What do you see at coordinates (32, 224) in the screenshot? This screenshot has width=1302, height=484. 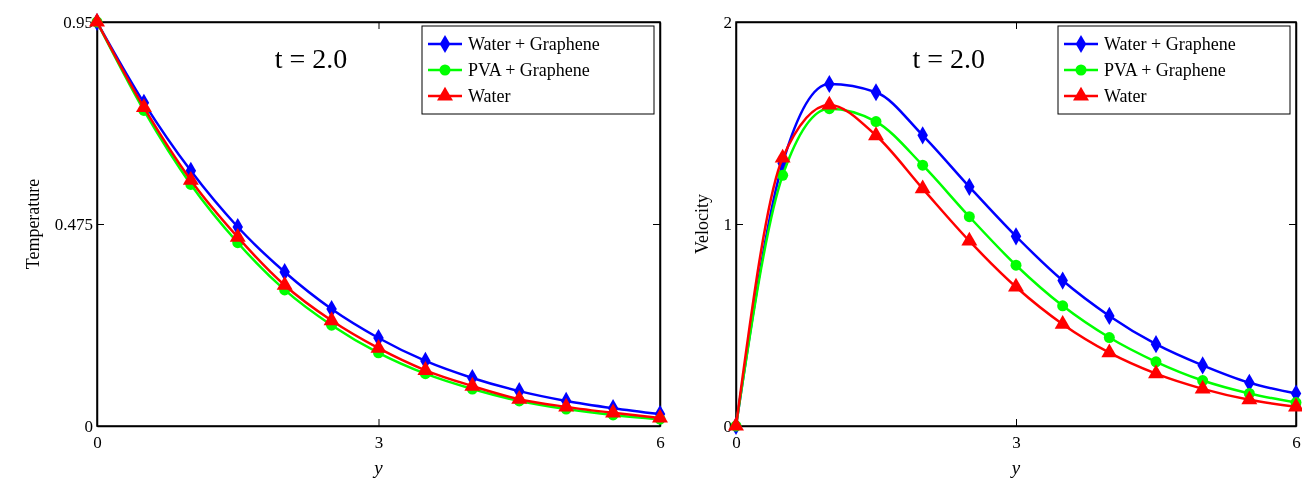 I see `y-axis-title: Temperature` at bounding box center [32, 224].